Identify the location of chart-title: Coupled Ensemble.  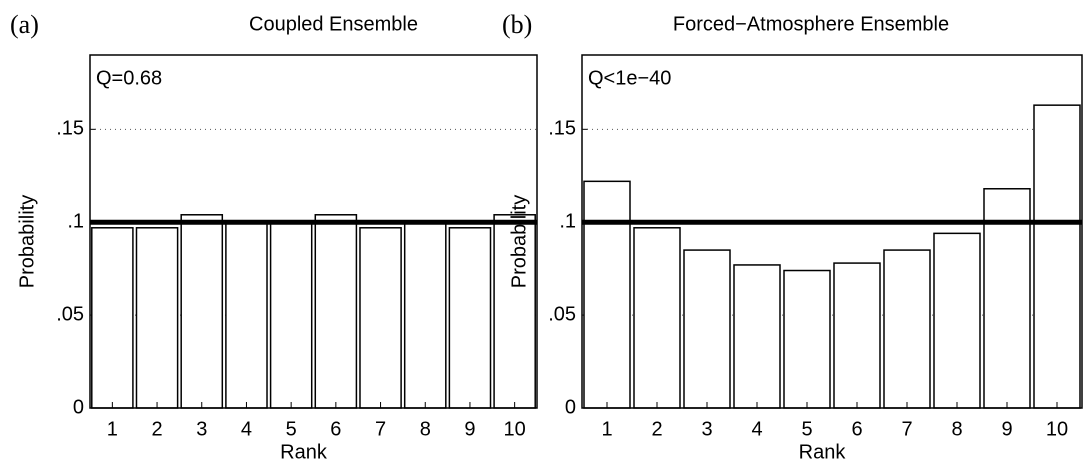
(333, 24).